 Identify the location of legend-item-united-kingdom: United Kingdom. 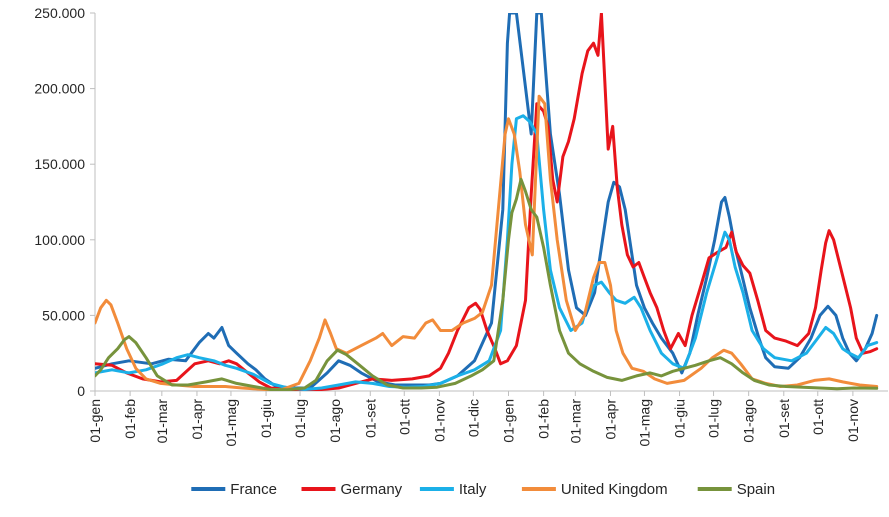
(594, 489).